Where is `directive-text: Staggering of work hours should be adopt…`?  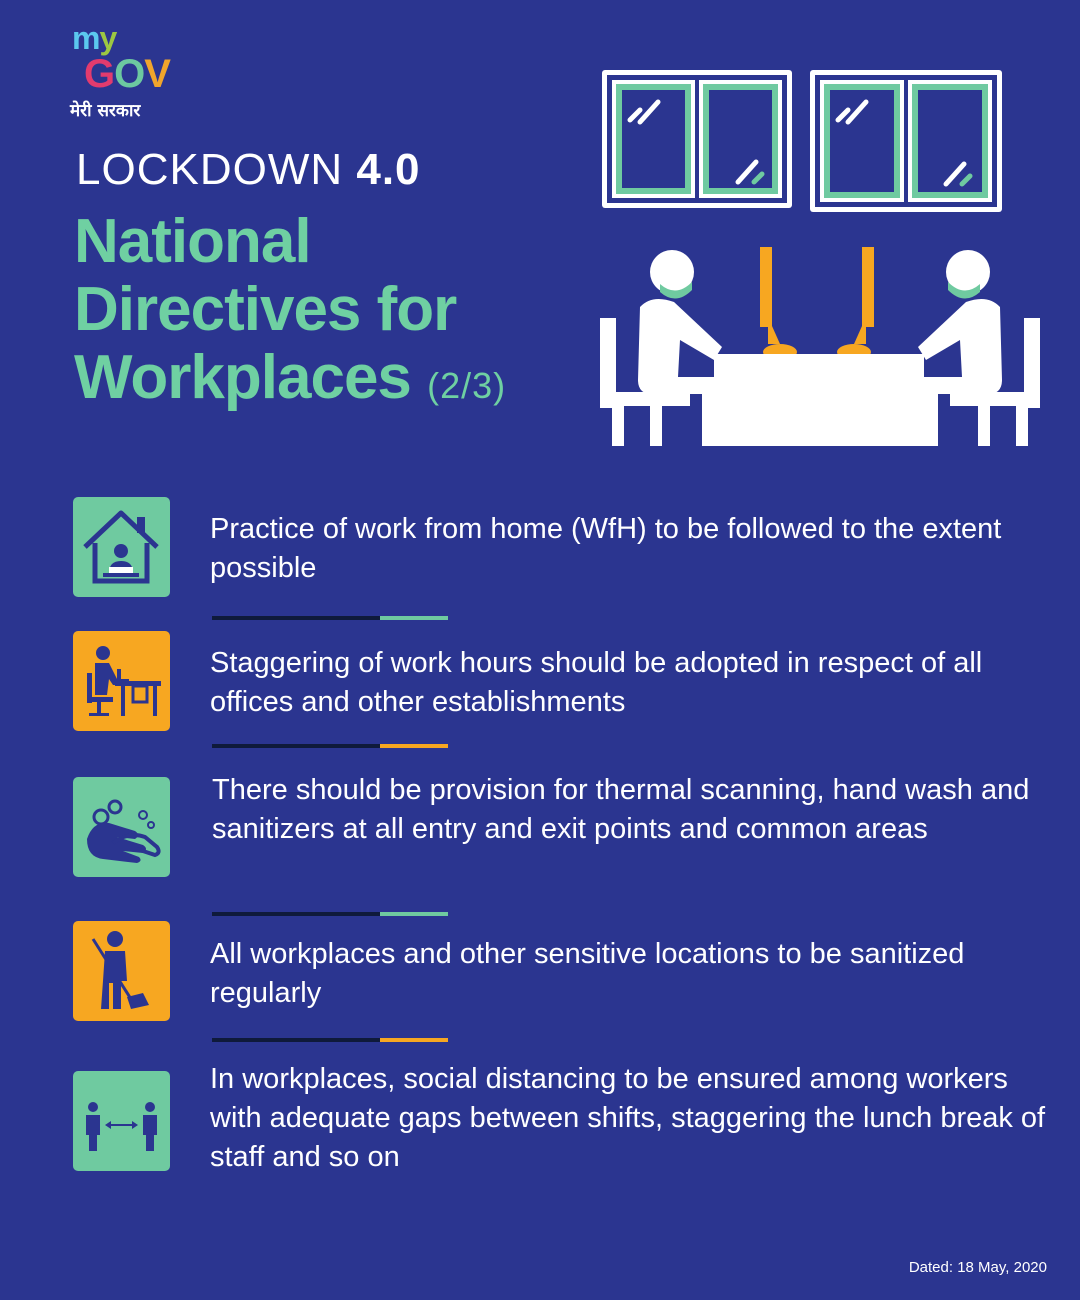 directive-text: Staggering of work hours should be adopt… is located at coordinates (596, 682).